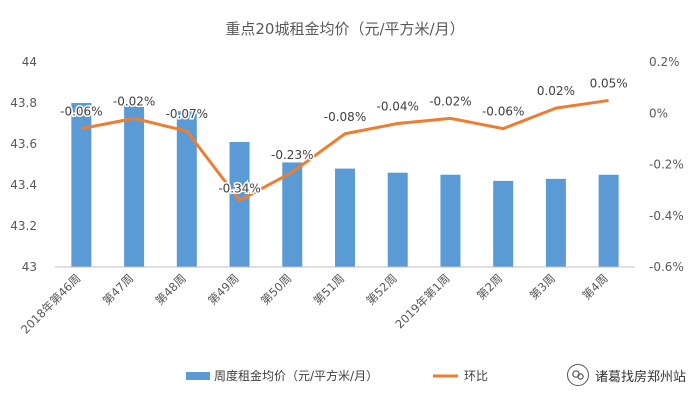 Image resolution: width=700 pixels, height=400 pixels. What do you see at coordinates (640, 377) in the screenshot?
I see `watermark-text: 诸葛找房郑州站` at bounding box center [640, 377].